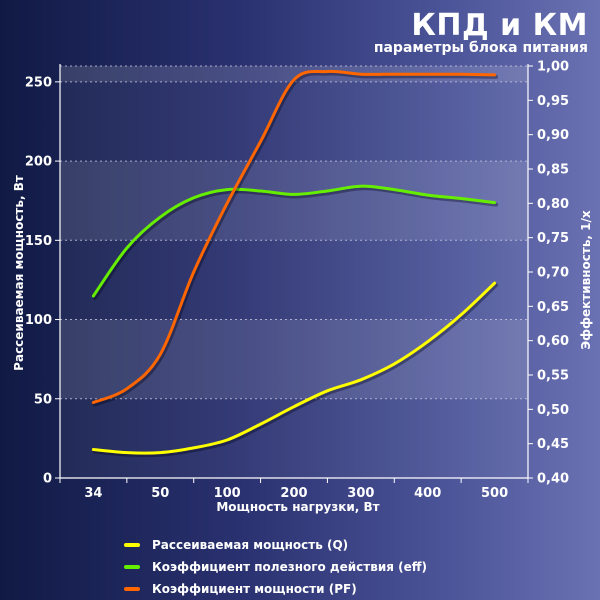  What do you see at coordinates (494, 493) in the screenshot?
I see `x-tick-label: 500` at bounding box center [494, 493].